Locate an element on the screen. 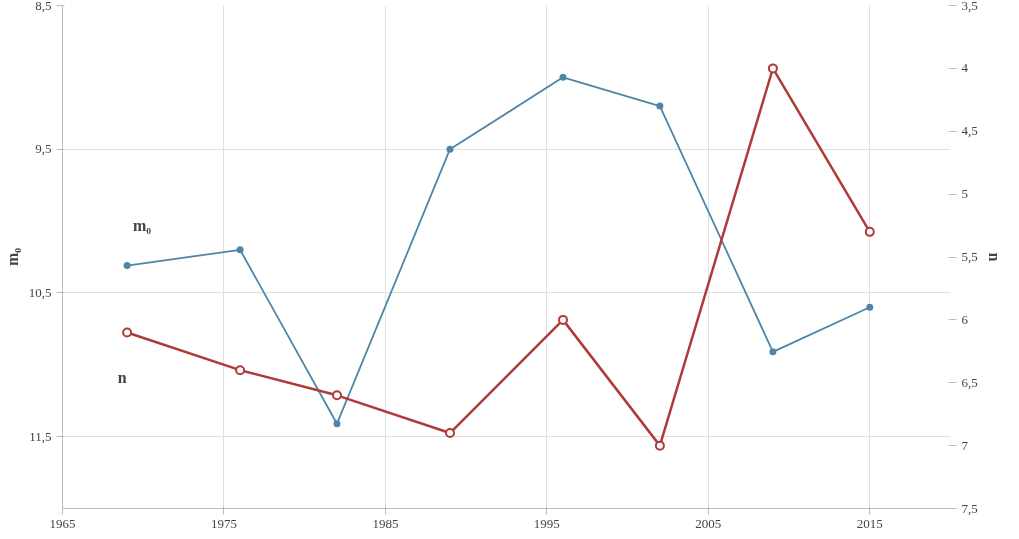  x-tick-label: 2005 is located at coordinates (708, 523).